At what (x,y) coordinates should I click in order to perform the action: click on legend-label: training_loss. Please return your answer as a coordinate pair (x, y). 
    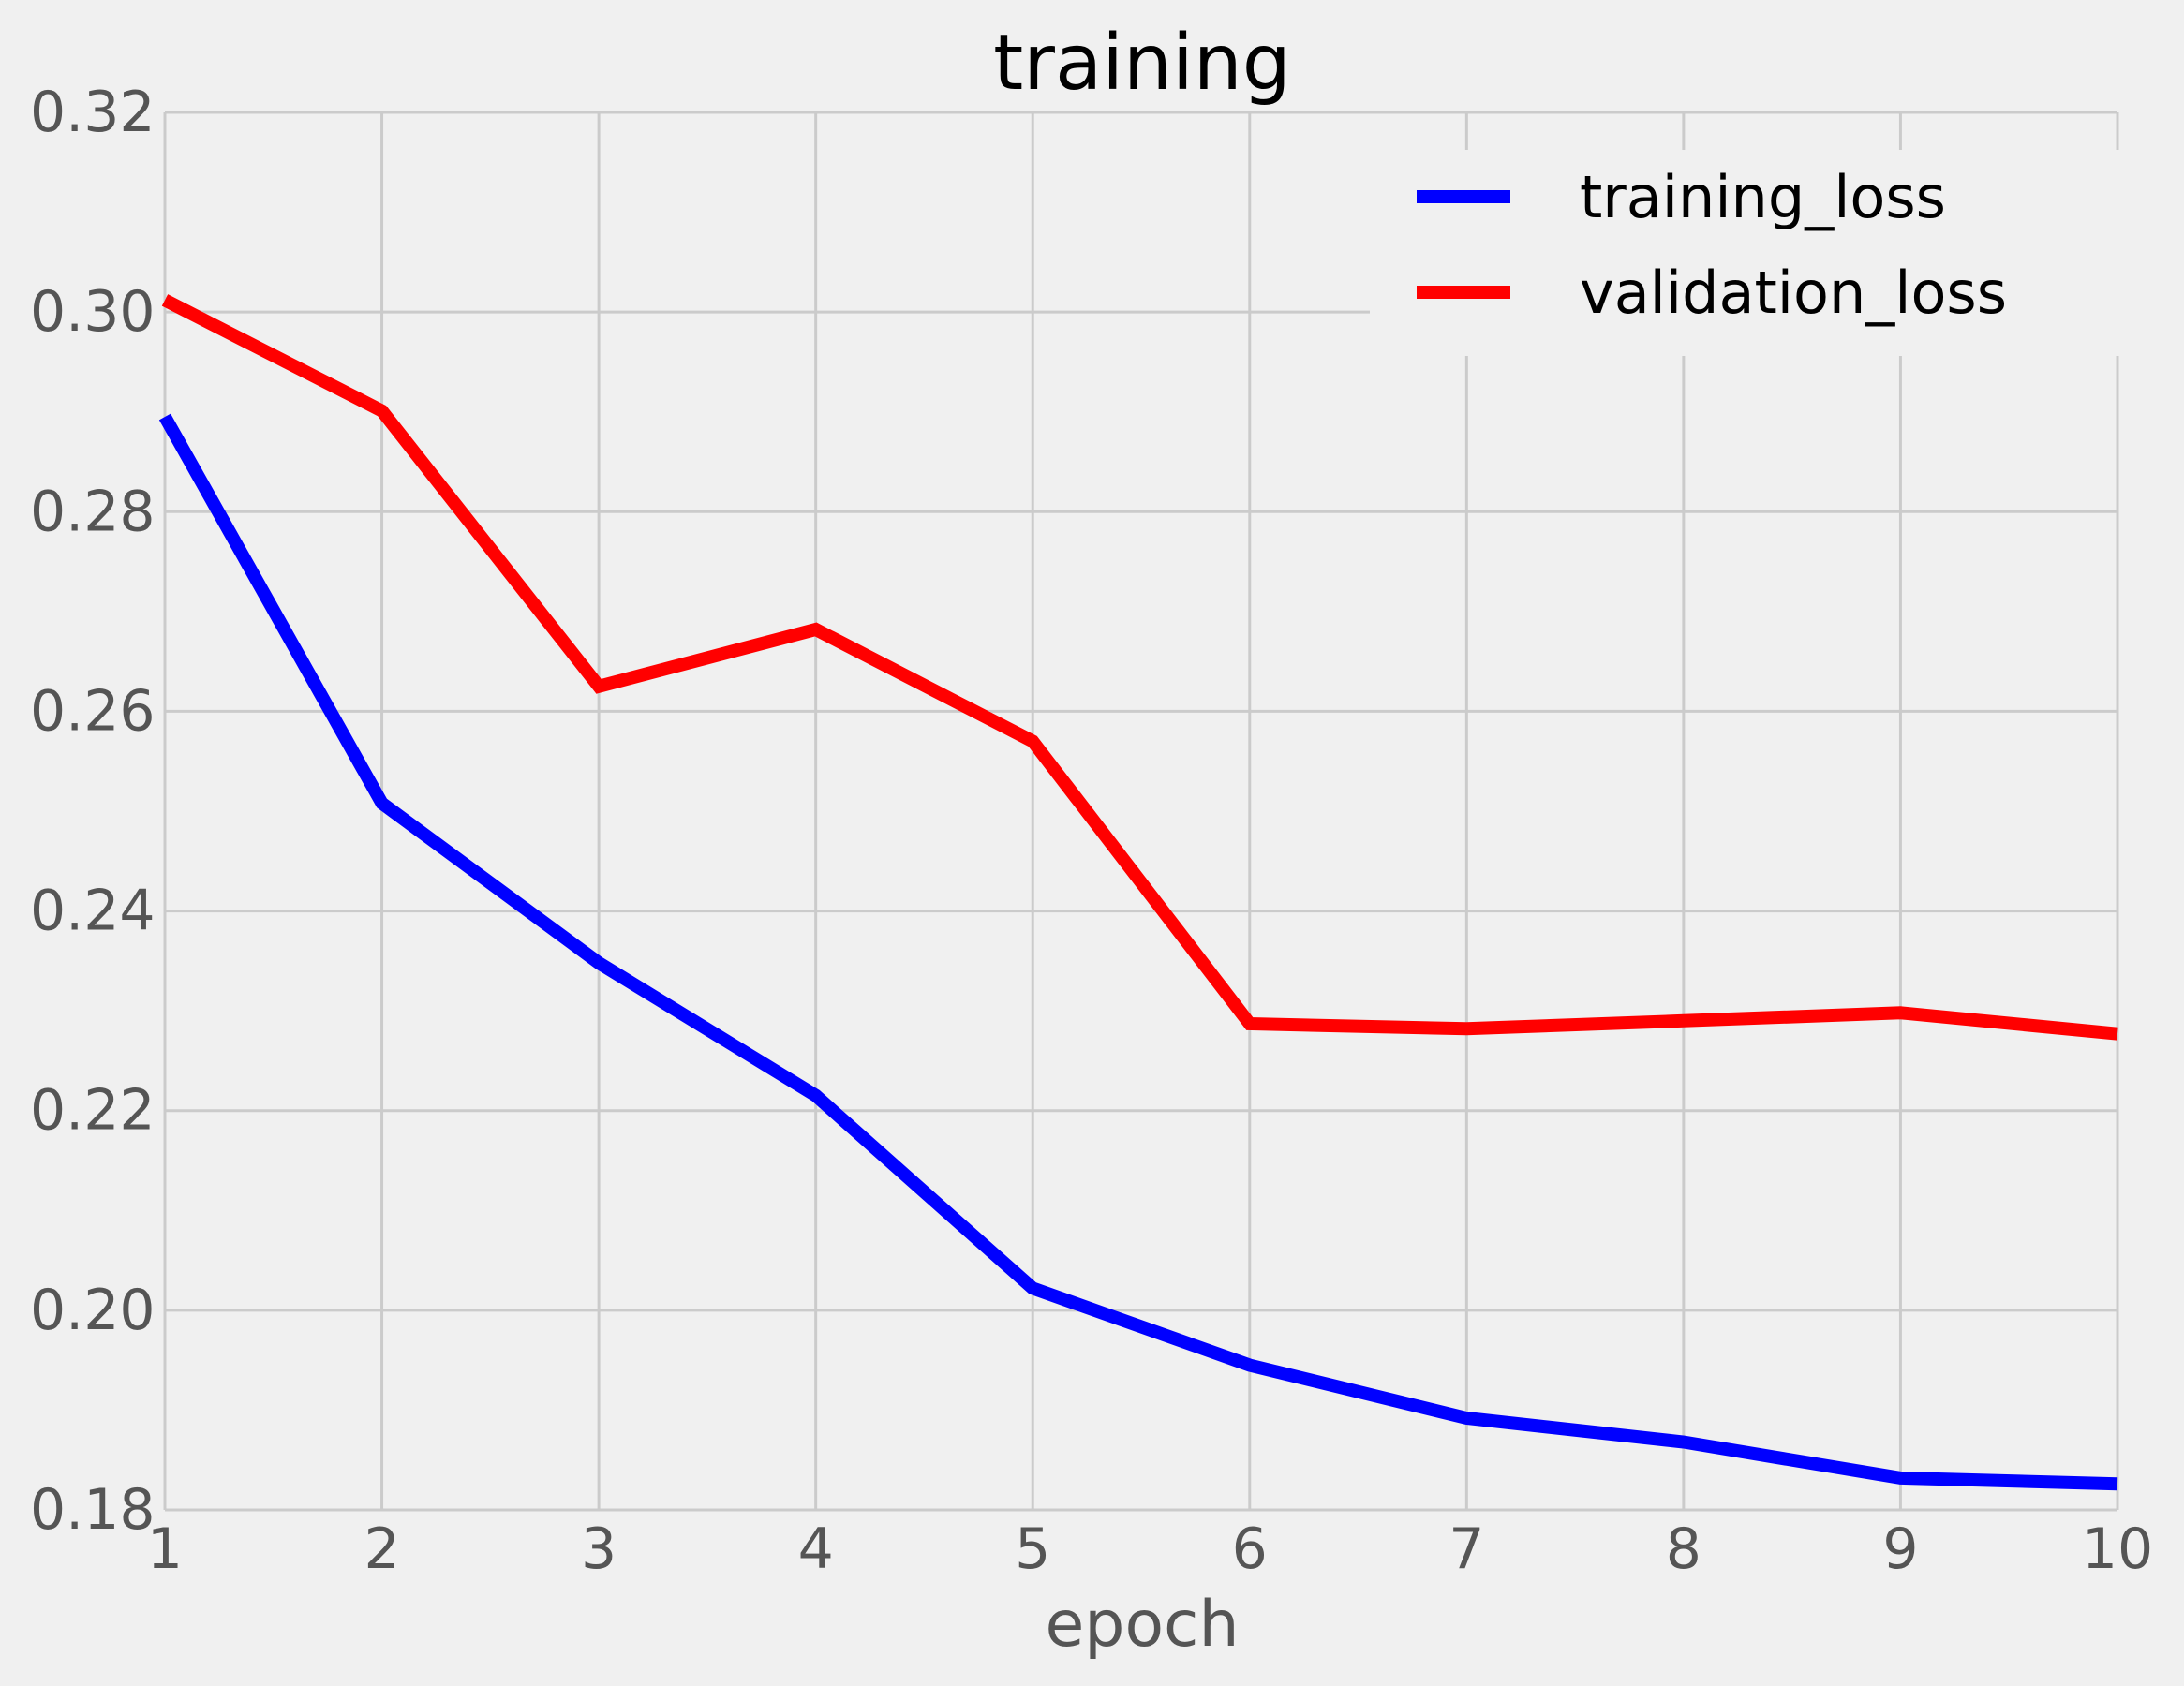
    Looking at the image, I should click on (1763, 197).